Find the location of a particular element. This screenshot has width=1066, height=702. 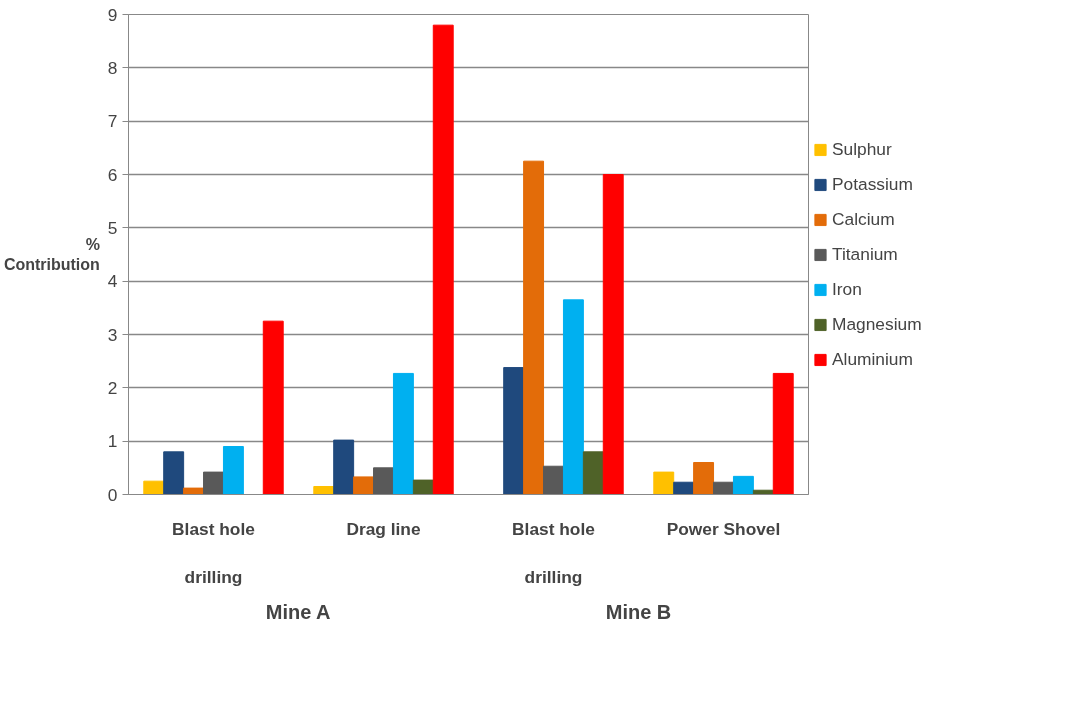

y-tick-label: 6 is located at coordinates (112, 174).